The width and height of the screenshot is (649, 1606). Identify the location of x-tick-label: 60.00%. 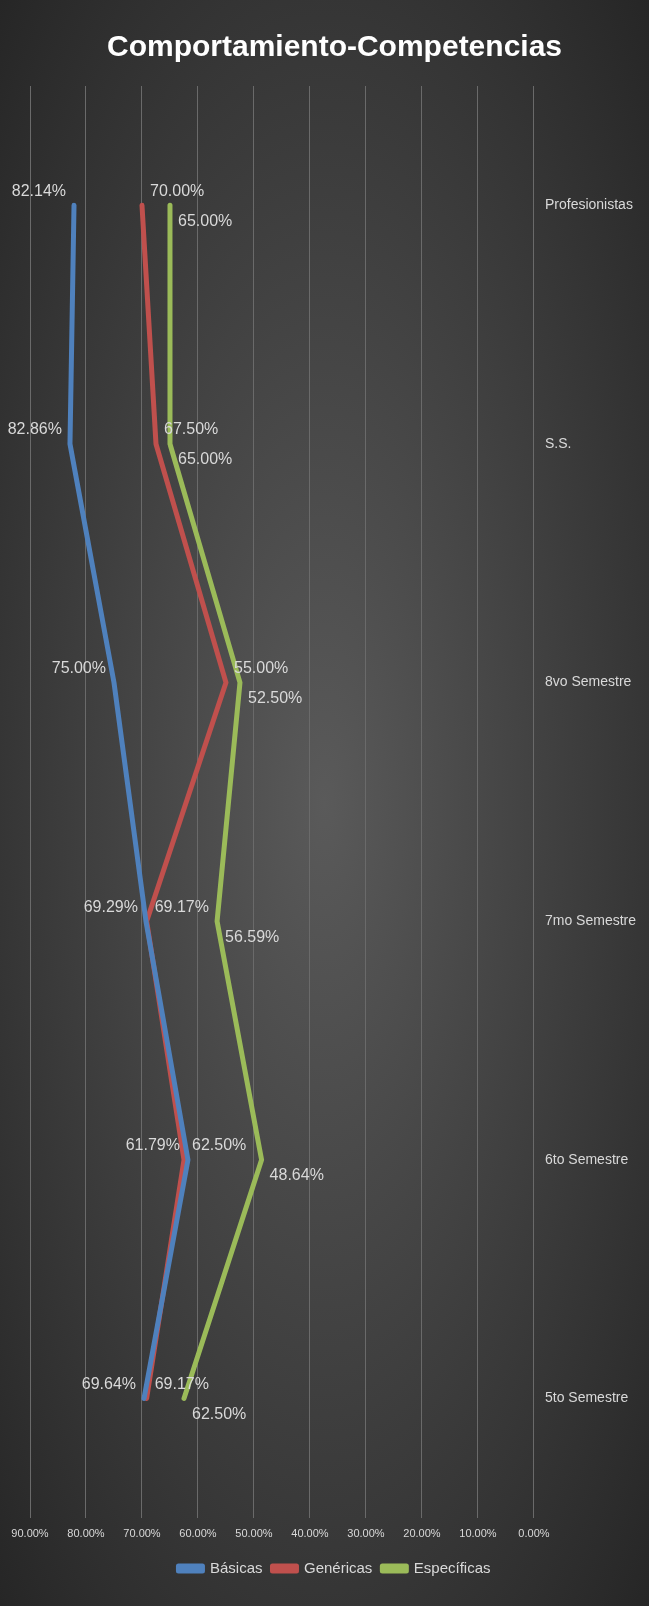
(198, 1533).